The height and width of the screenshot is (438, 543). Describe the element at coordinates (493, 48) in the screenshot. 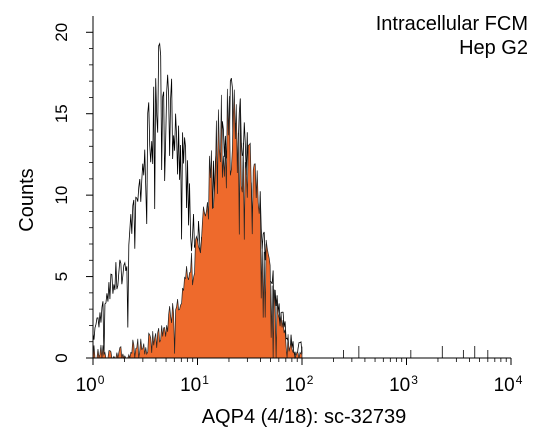

I see `annotation-cell-line: Hep G2` at that location.